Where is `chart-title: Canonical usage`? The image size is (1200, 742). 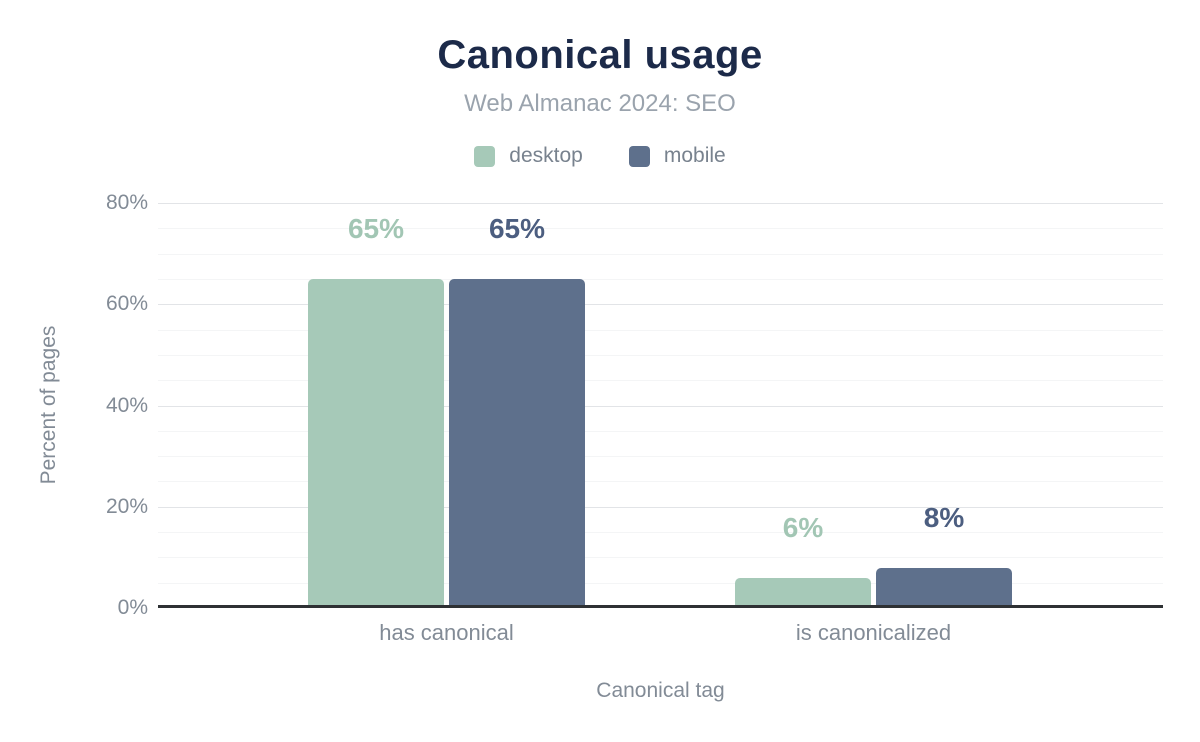
chart-title: Canonical usage is located at coordinates (600, 55).